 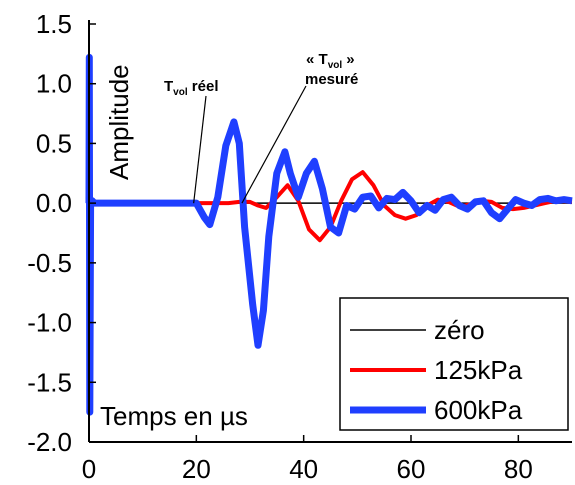 What do you see at coordinates (54, 203) in the screenshot?
I see `y-tick-label: 0.0` at bounding box center [54, 203].